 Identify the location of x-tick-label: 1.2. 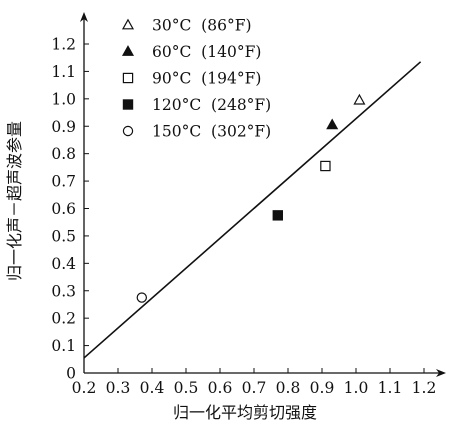
(424, 388).